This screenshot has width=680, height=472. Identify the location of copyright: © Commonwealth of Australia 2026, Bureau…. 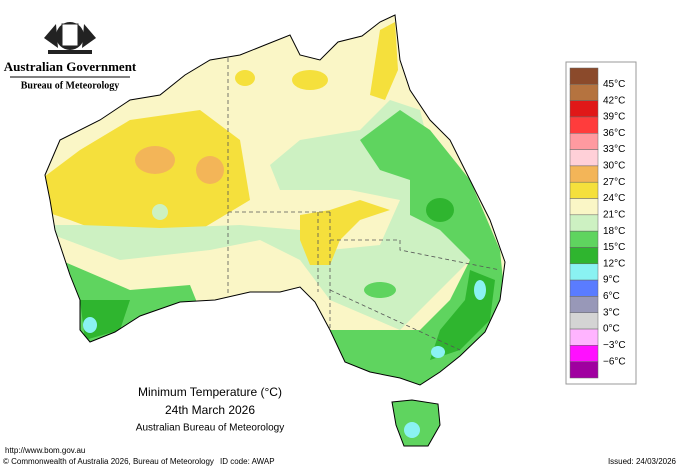
(108, 461).